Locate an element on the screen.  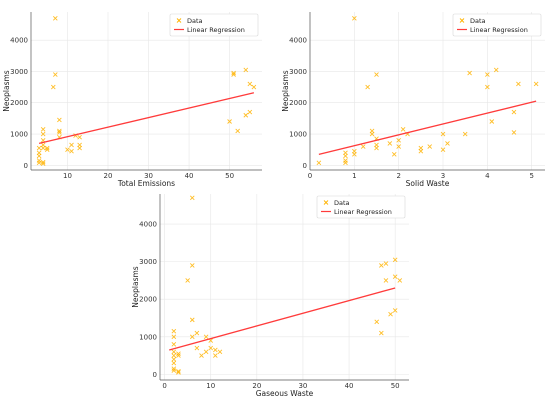
y-axis-label: Neoplasms is located at coordinates (6, 90).